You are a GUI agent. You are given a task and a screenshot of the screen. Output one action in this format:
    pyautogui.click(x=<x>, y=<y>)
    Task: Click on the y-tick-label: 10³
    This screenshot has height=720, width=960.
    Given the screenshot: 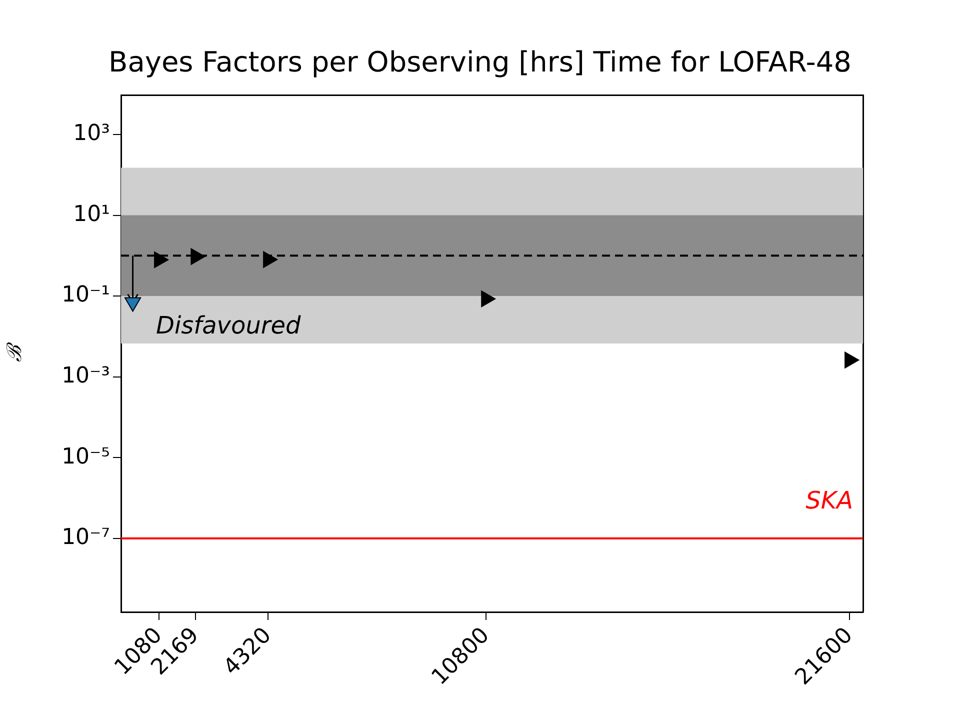 What is the action you would take?
    pyautogui.click(x=91, y=133)
    